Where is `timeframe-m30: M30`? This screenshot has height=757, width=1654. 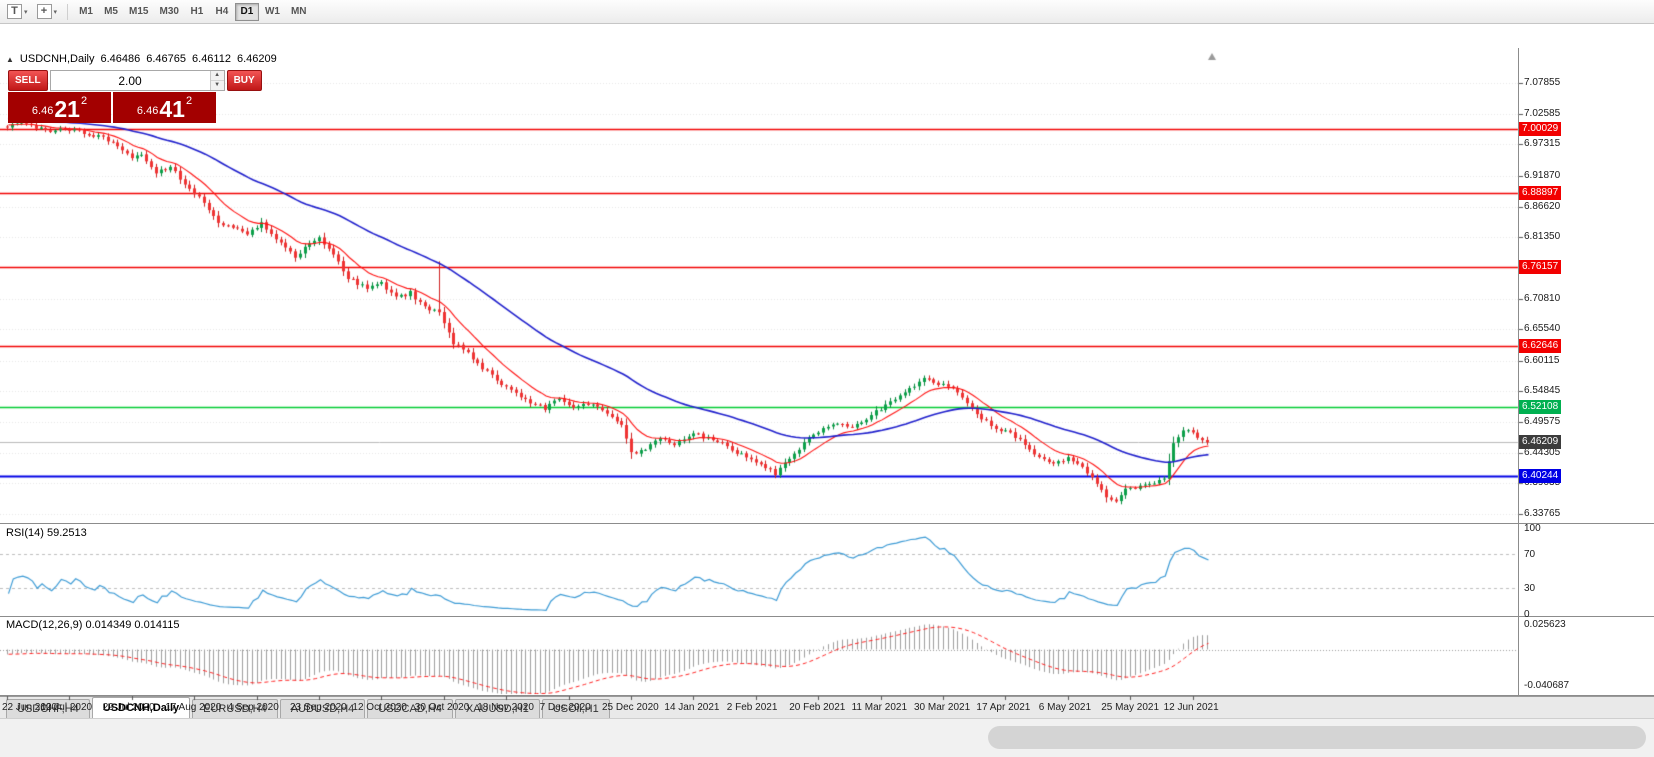
timeframe-m30: M30 is located at coordinates (168, 12).